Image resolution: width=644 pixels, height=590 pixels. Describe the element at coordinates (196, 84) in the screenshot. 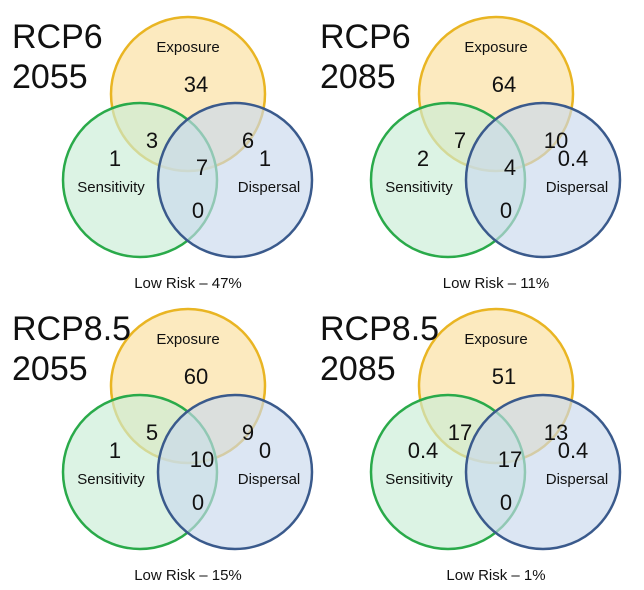

I see `exposure-only-value: 34` at that location.